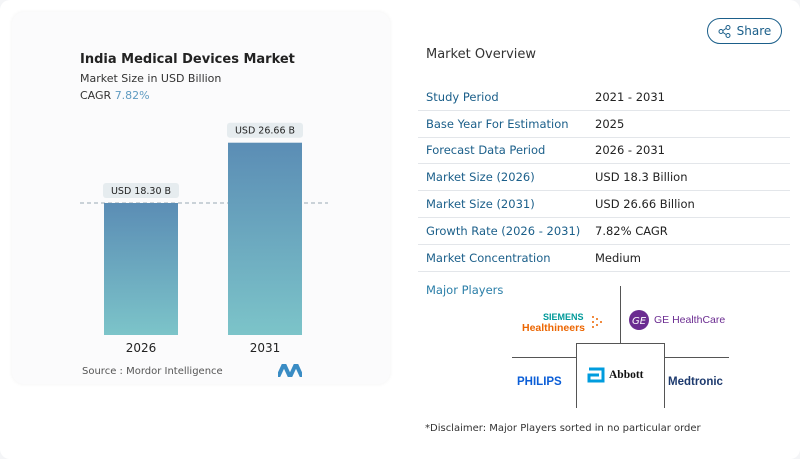 The image size is (800, 459). Describe the element at coordinates (631, 230) in the screenshot. I see `row-value: 7.82% CAGR` at that location.